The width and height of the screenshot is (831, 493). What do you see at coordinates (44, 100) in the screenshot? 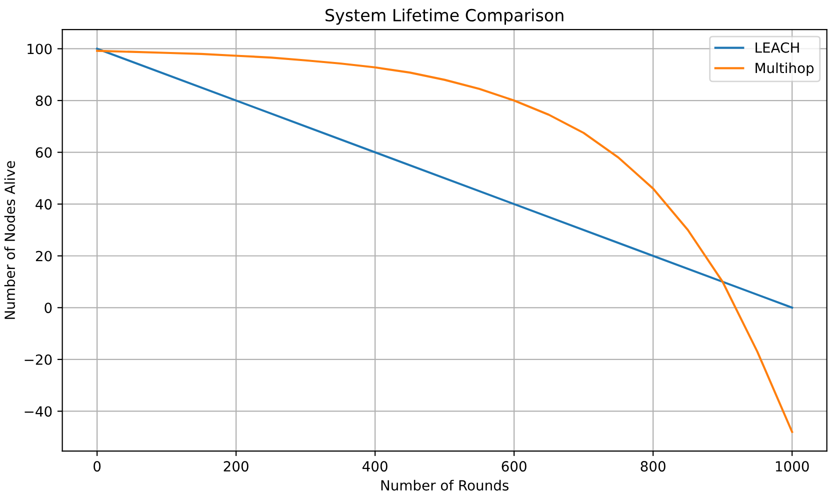
I see `y-tick-label: 80` at bounding box center [44, 100].